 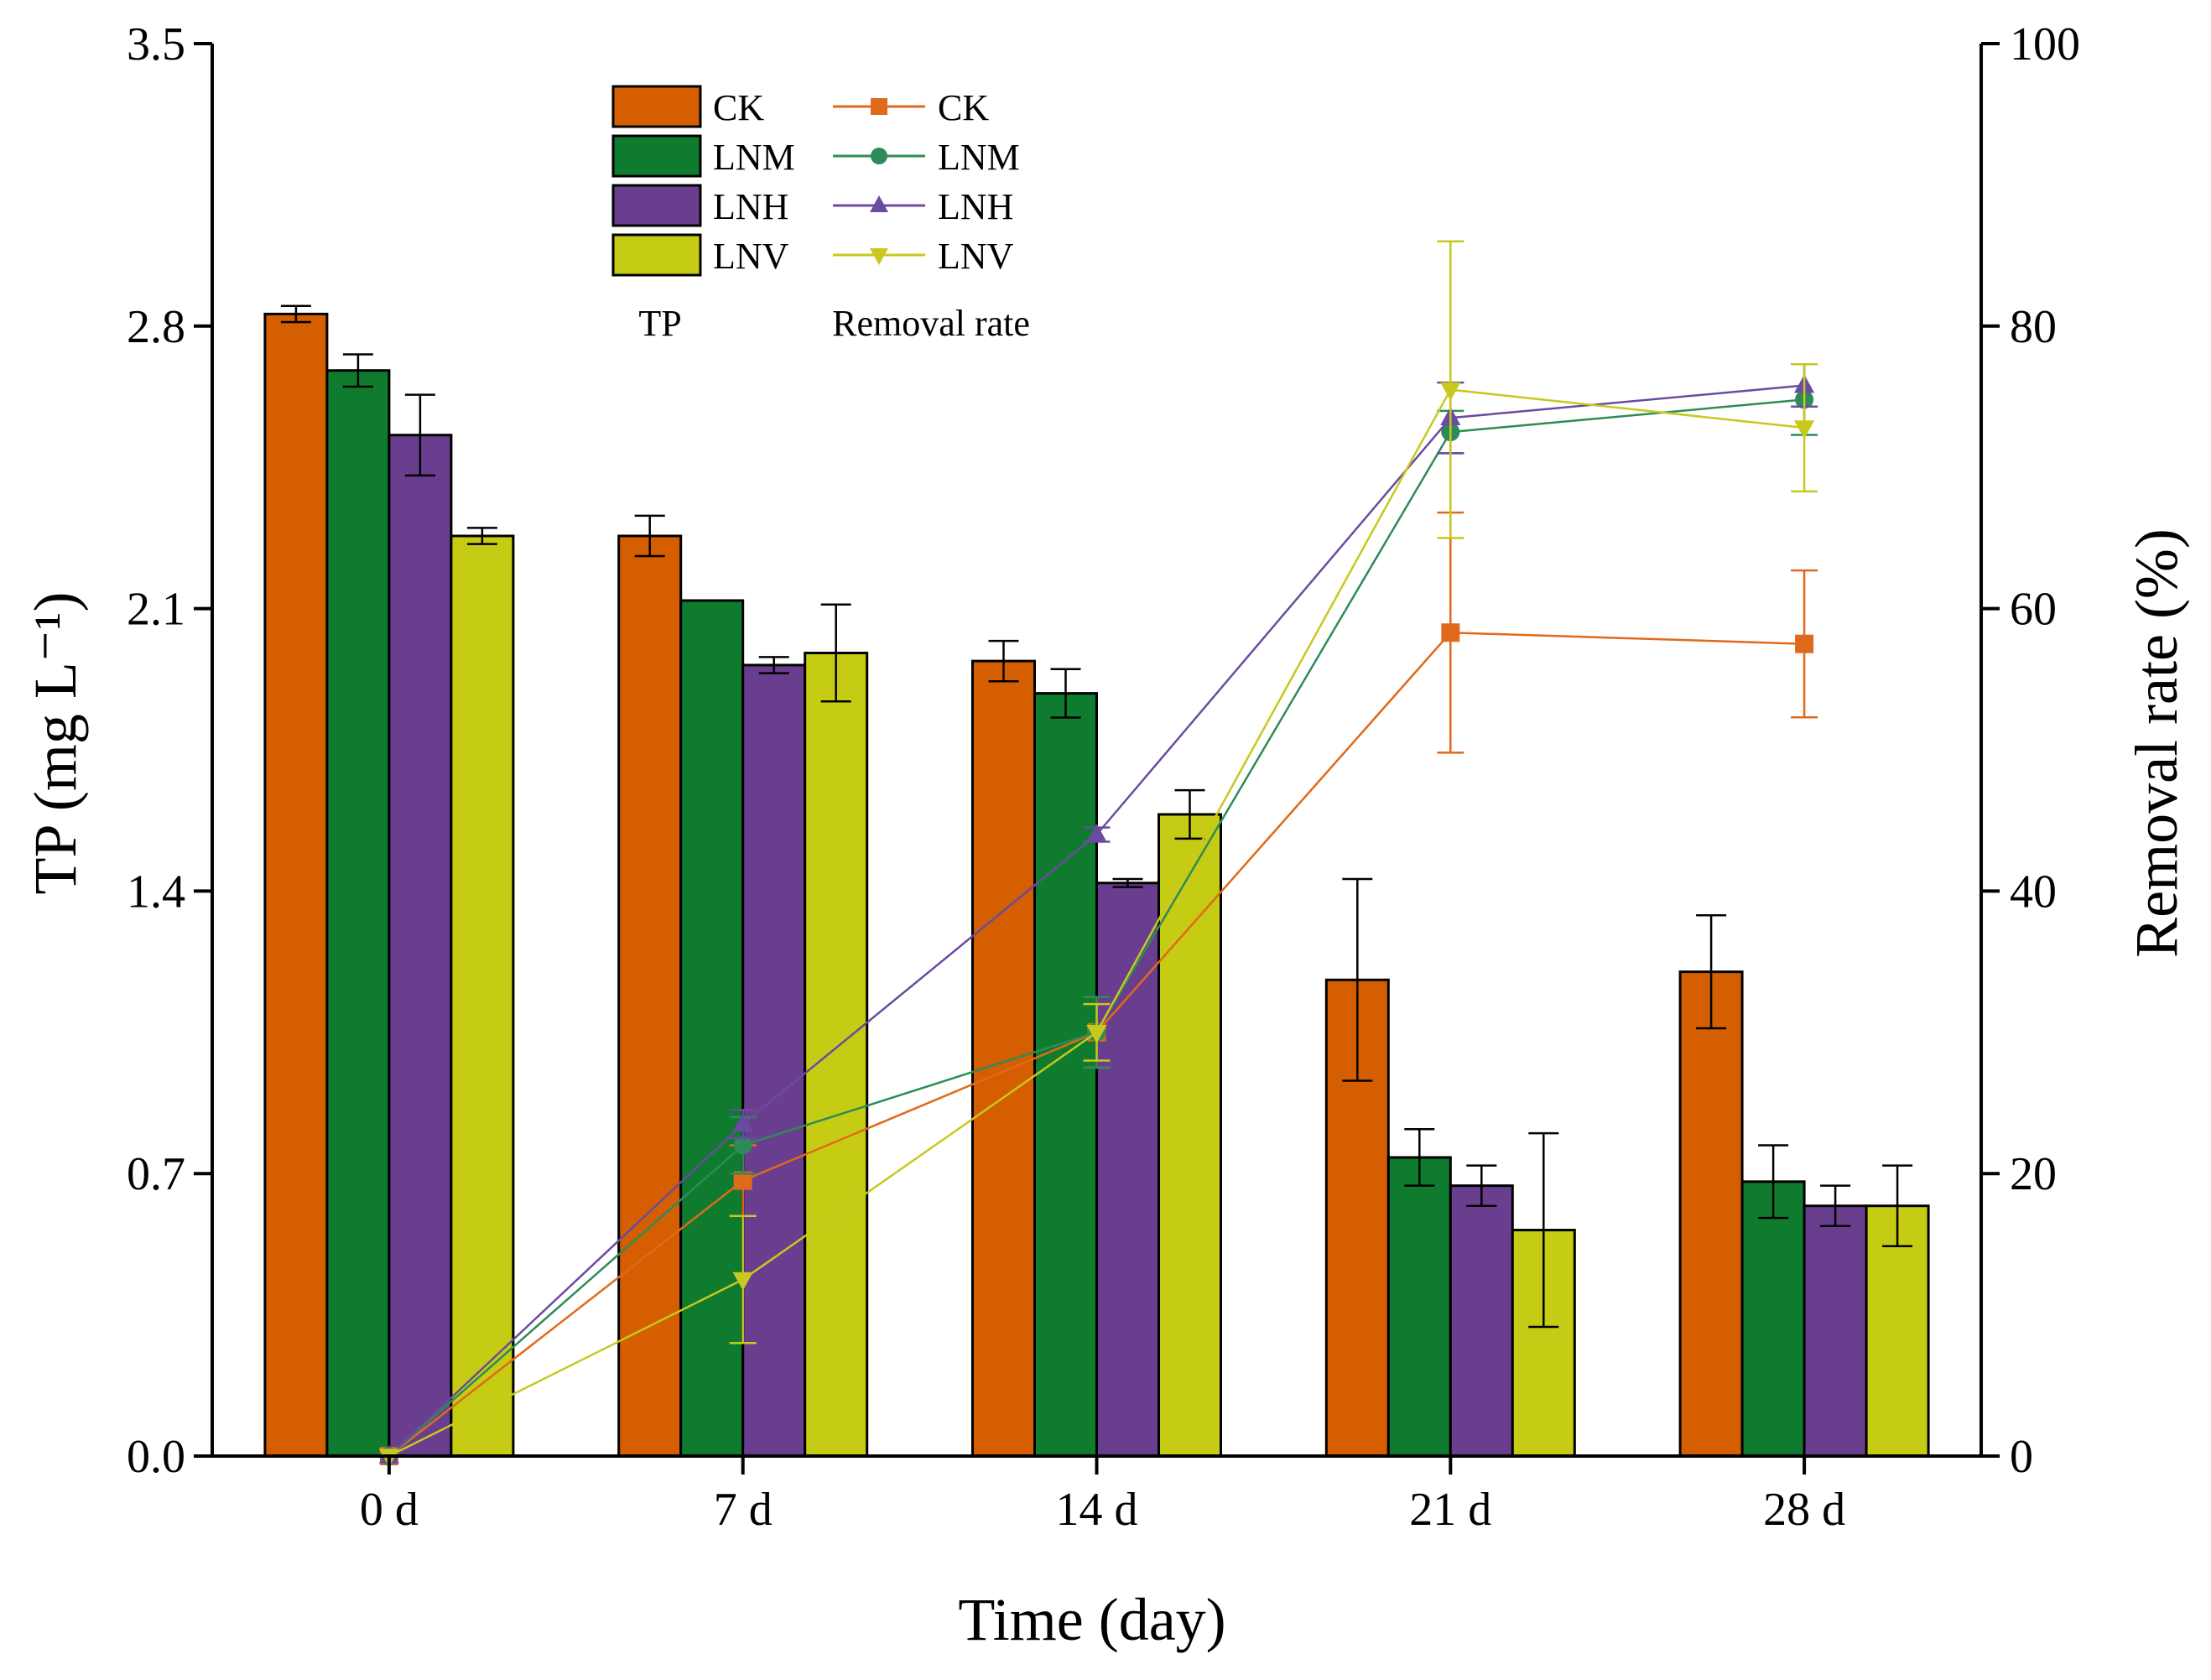 What do you see at coordinates (656, 205) in the screenshot?
I see `legend-swatch-bar-lnh` at bounding box center [656, 205].